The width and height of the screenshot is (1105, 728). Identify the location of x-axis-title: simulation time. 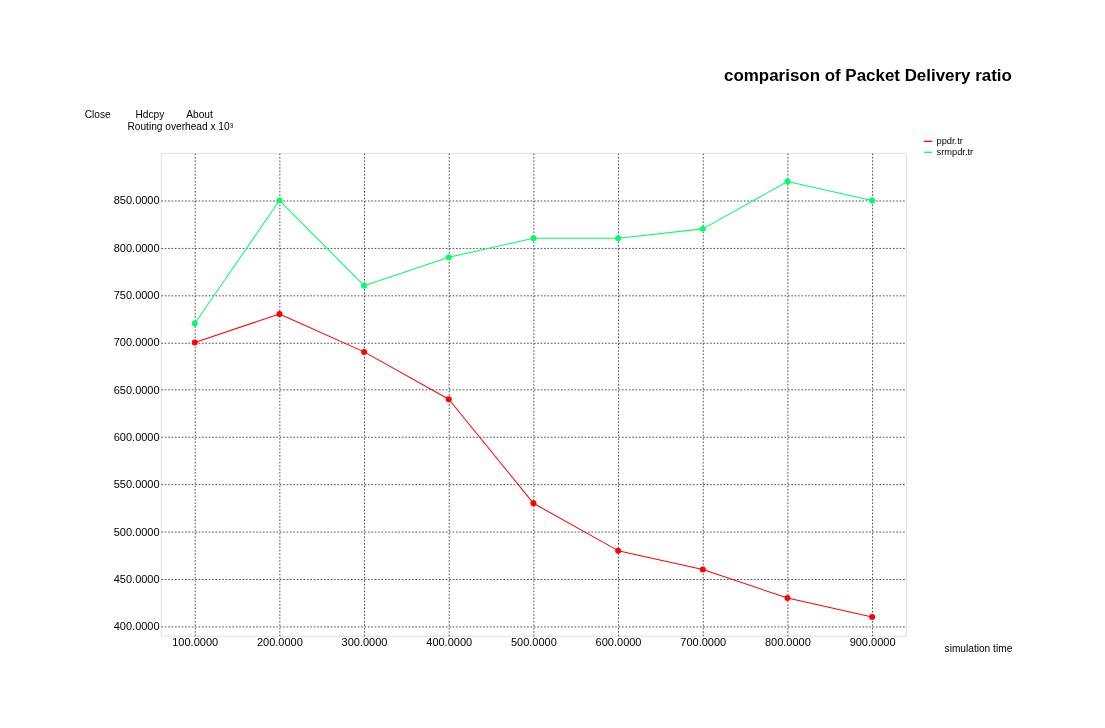
(978, 649).